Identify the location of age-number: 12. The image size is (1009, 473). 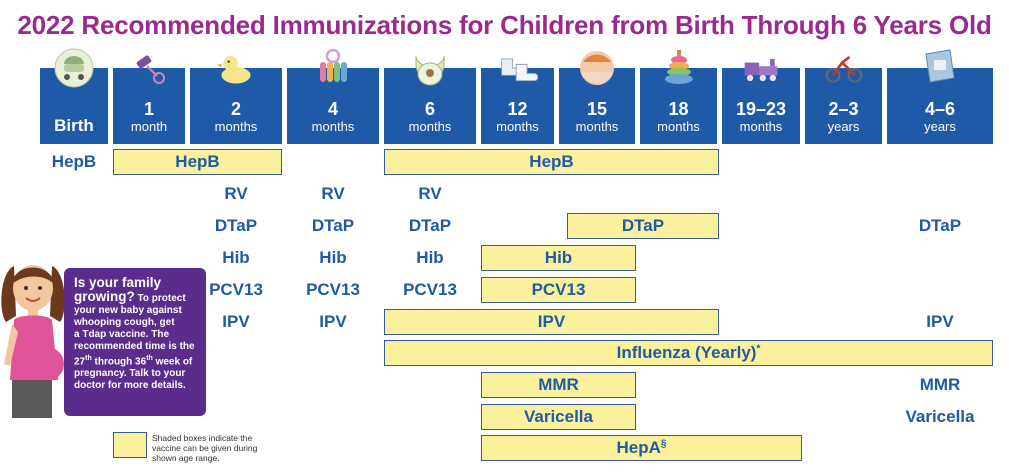
(517, 109).